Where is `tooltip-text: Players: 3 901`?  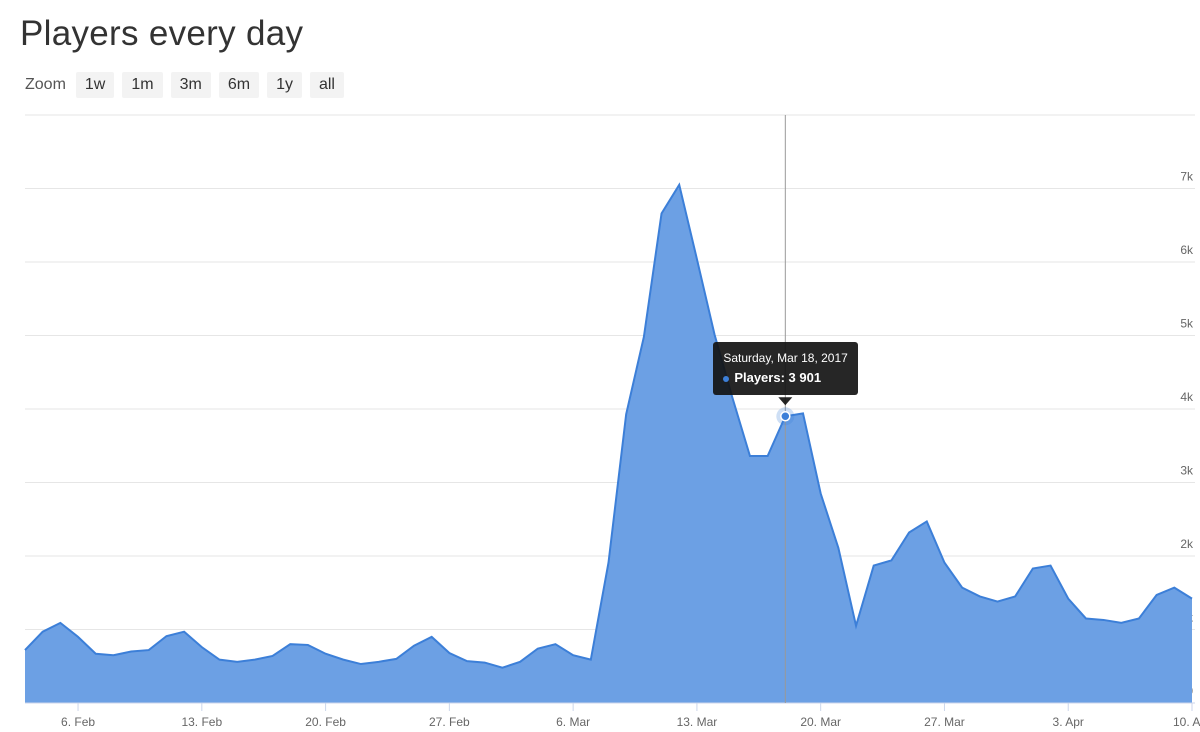
tooltip-text: Players: 3 901 is located at coordinates (778, 378).